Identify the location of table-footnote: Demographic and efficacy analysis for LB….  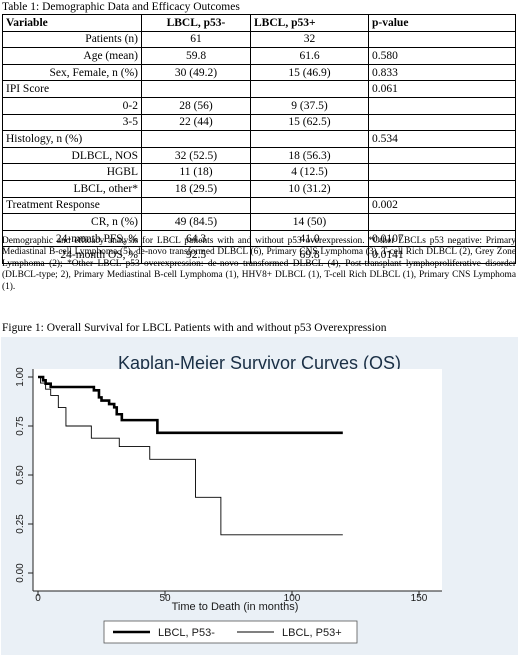
(259, 264).